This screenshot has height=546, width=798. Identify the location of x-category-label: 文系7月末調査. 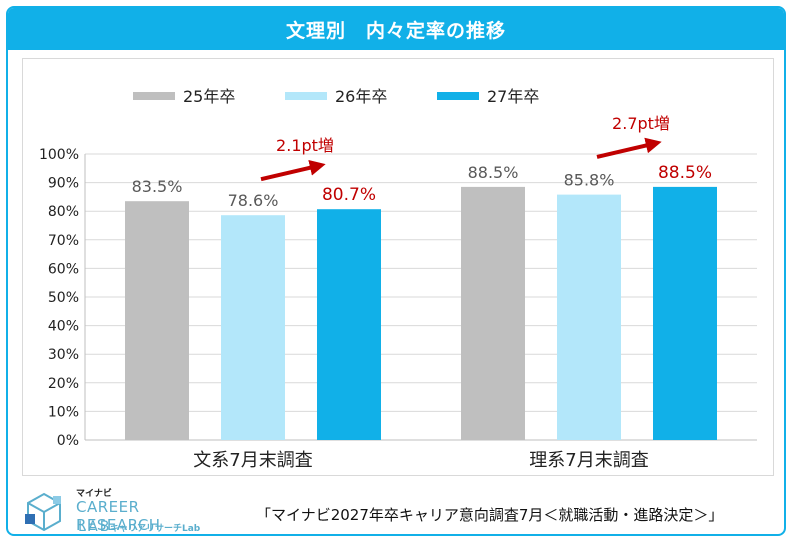
(252, 460).